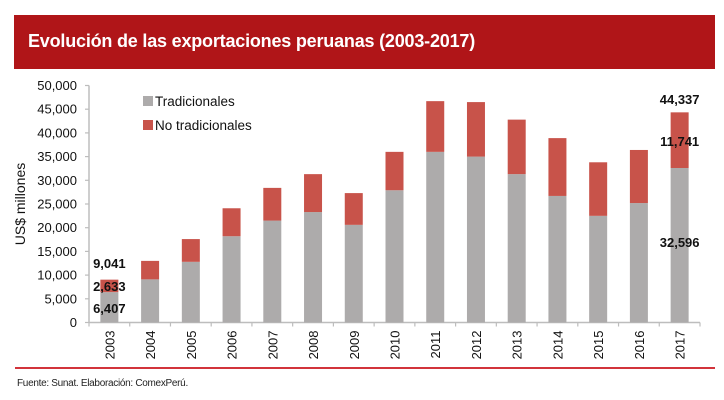  Describe the element at coordinates (639, 345) in the screenshot. I see `x-tick-label: 2016` at that location.